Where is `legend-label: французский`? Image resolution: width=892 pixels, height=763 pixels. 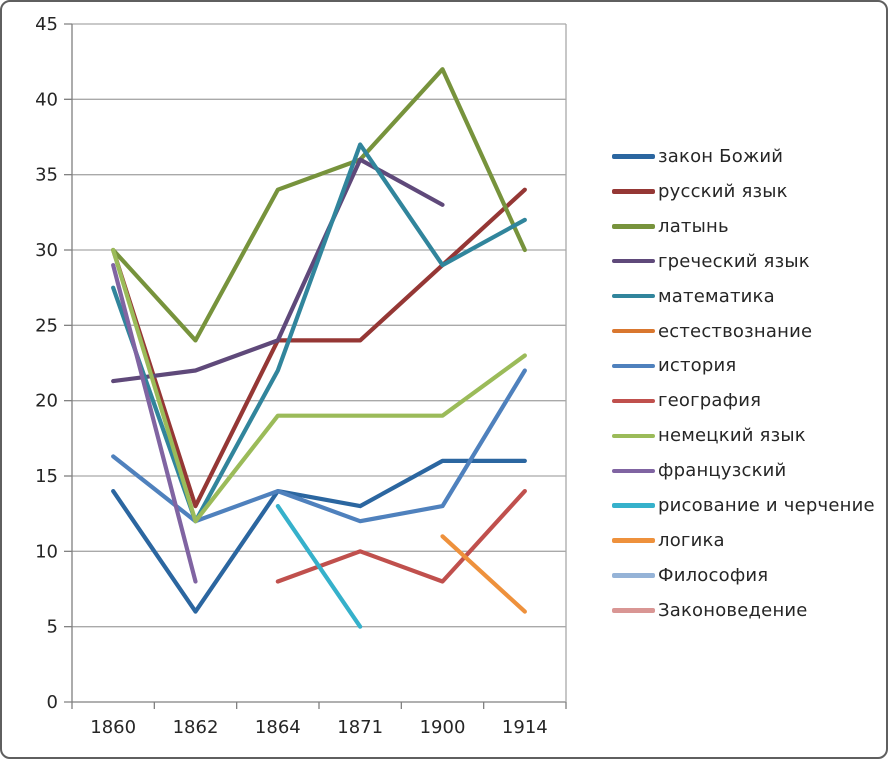 legend-label: французский is located at coordinates (722, 471).